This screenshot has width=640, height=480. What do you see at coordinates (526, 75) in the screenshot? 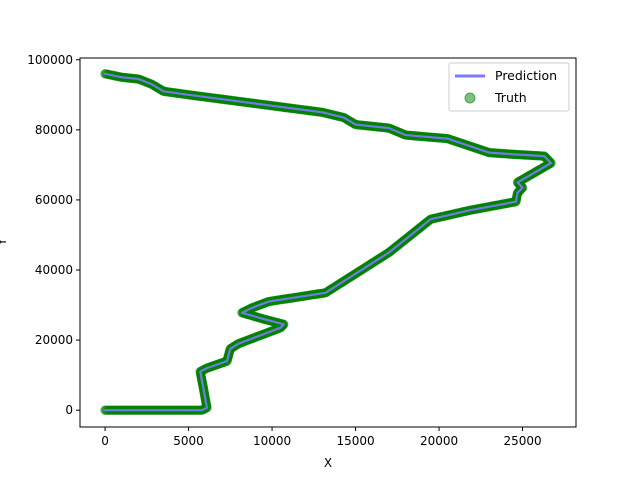
I see `legend-prediction-label: Prediction` at bounding box center [526, 75].